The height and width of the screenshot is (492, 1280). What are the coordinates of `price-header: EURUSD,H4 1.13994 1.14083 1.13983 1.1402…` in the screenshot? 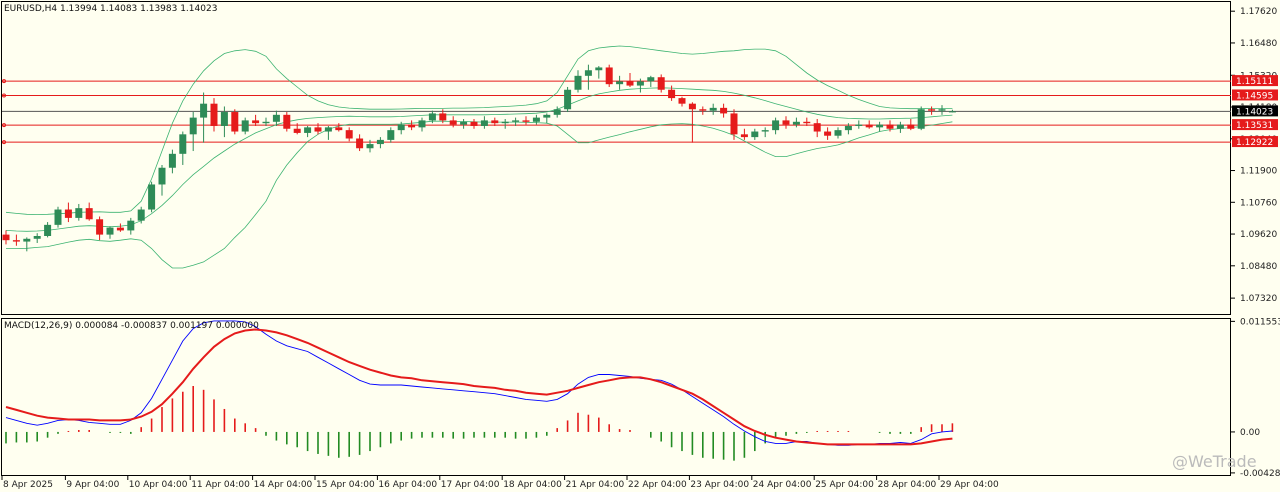 It's located at (110, 9).